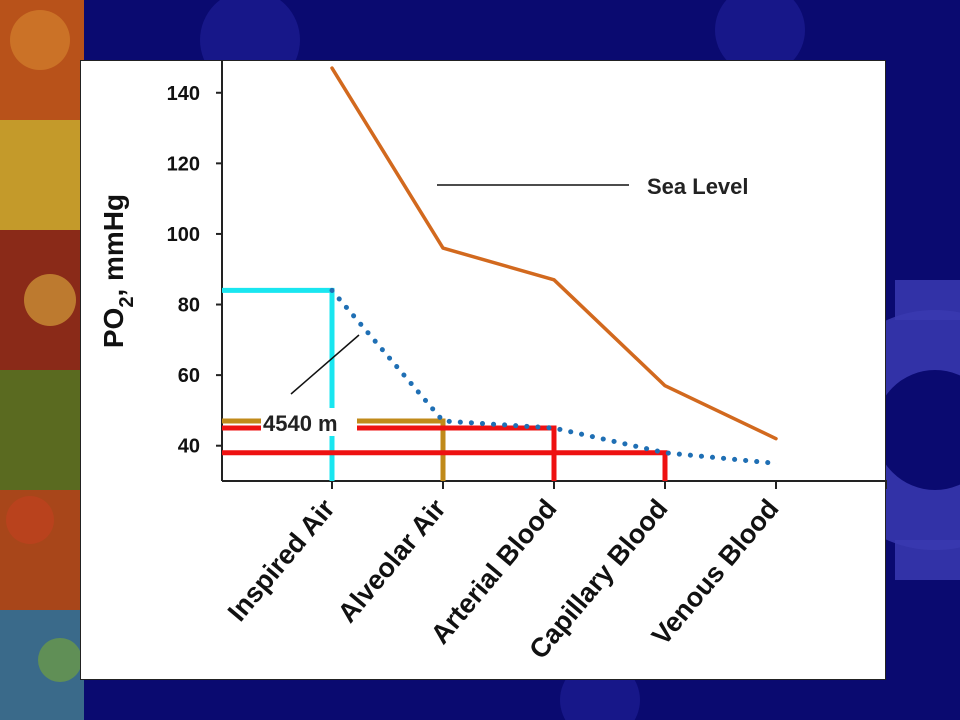  Describe the element at coordinates (183, 270) in the screenshot. I see `y-tick-labels: 140 120 100 80 60 40` at that location.